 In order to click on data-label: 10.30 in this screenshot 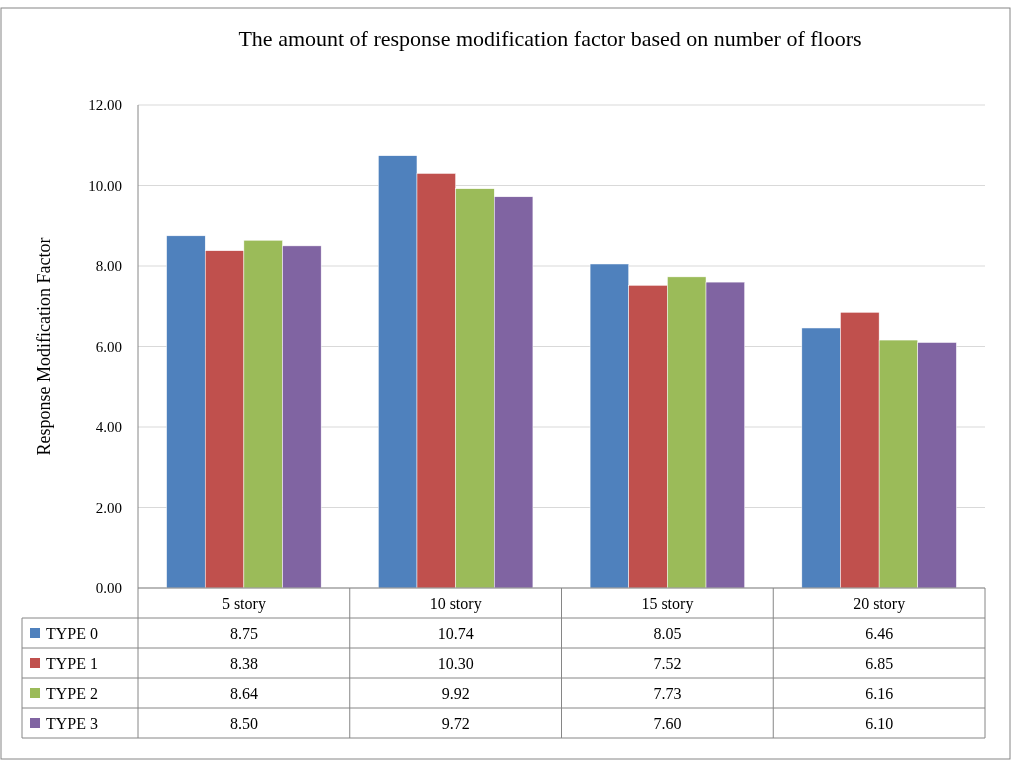, I will do `click(455, 663)`.